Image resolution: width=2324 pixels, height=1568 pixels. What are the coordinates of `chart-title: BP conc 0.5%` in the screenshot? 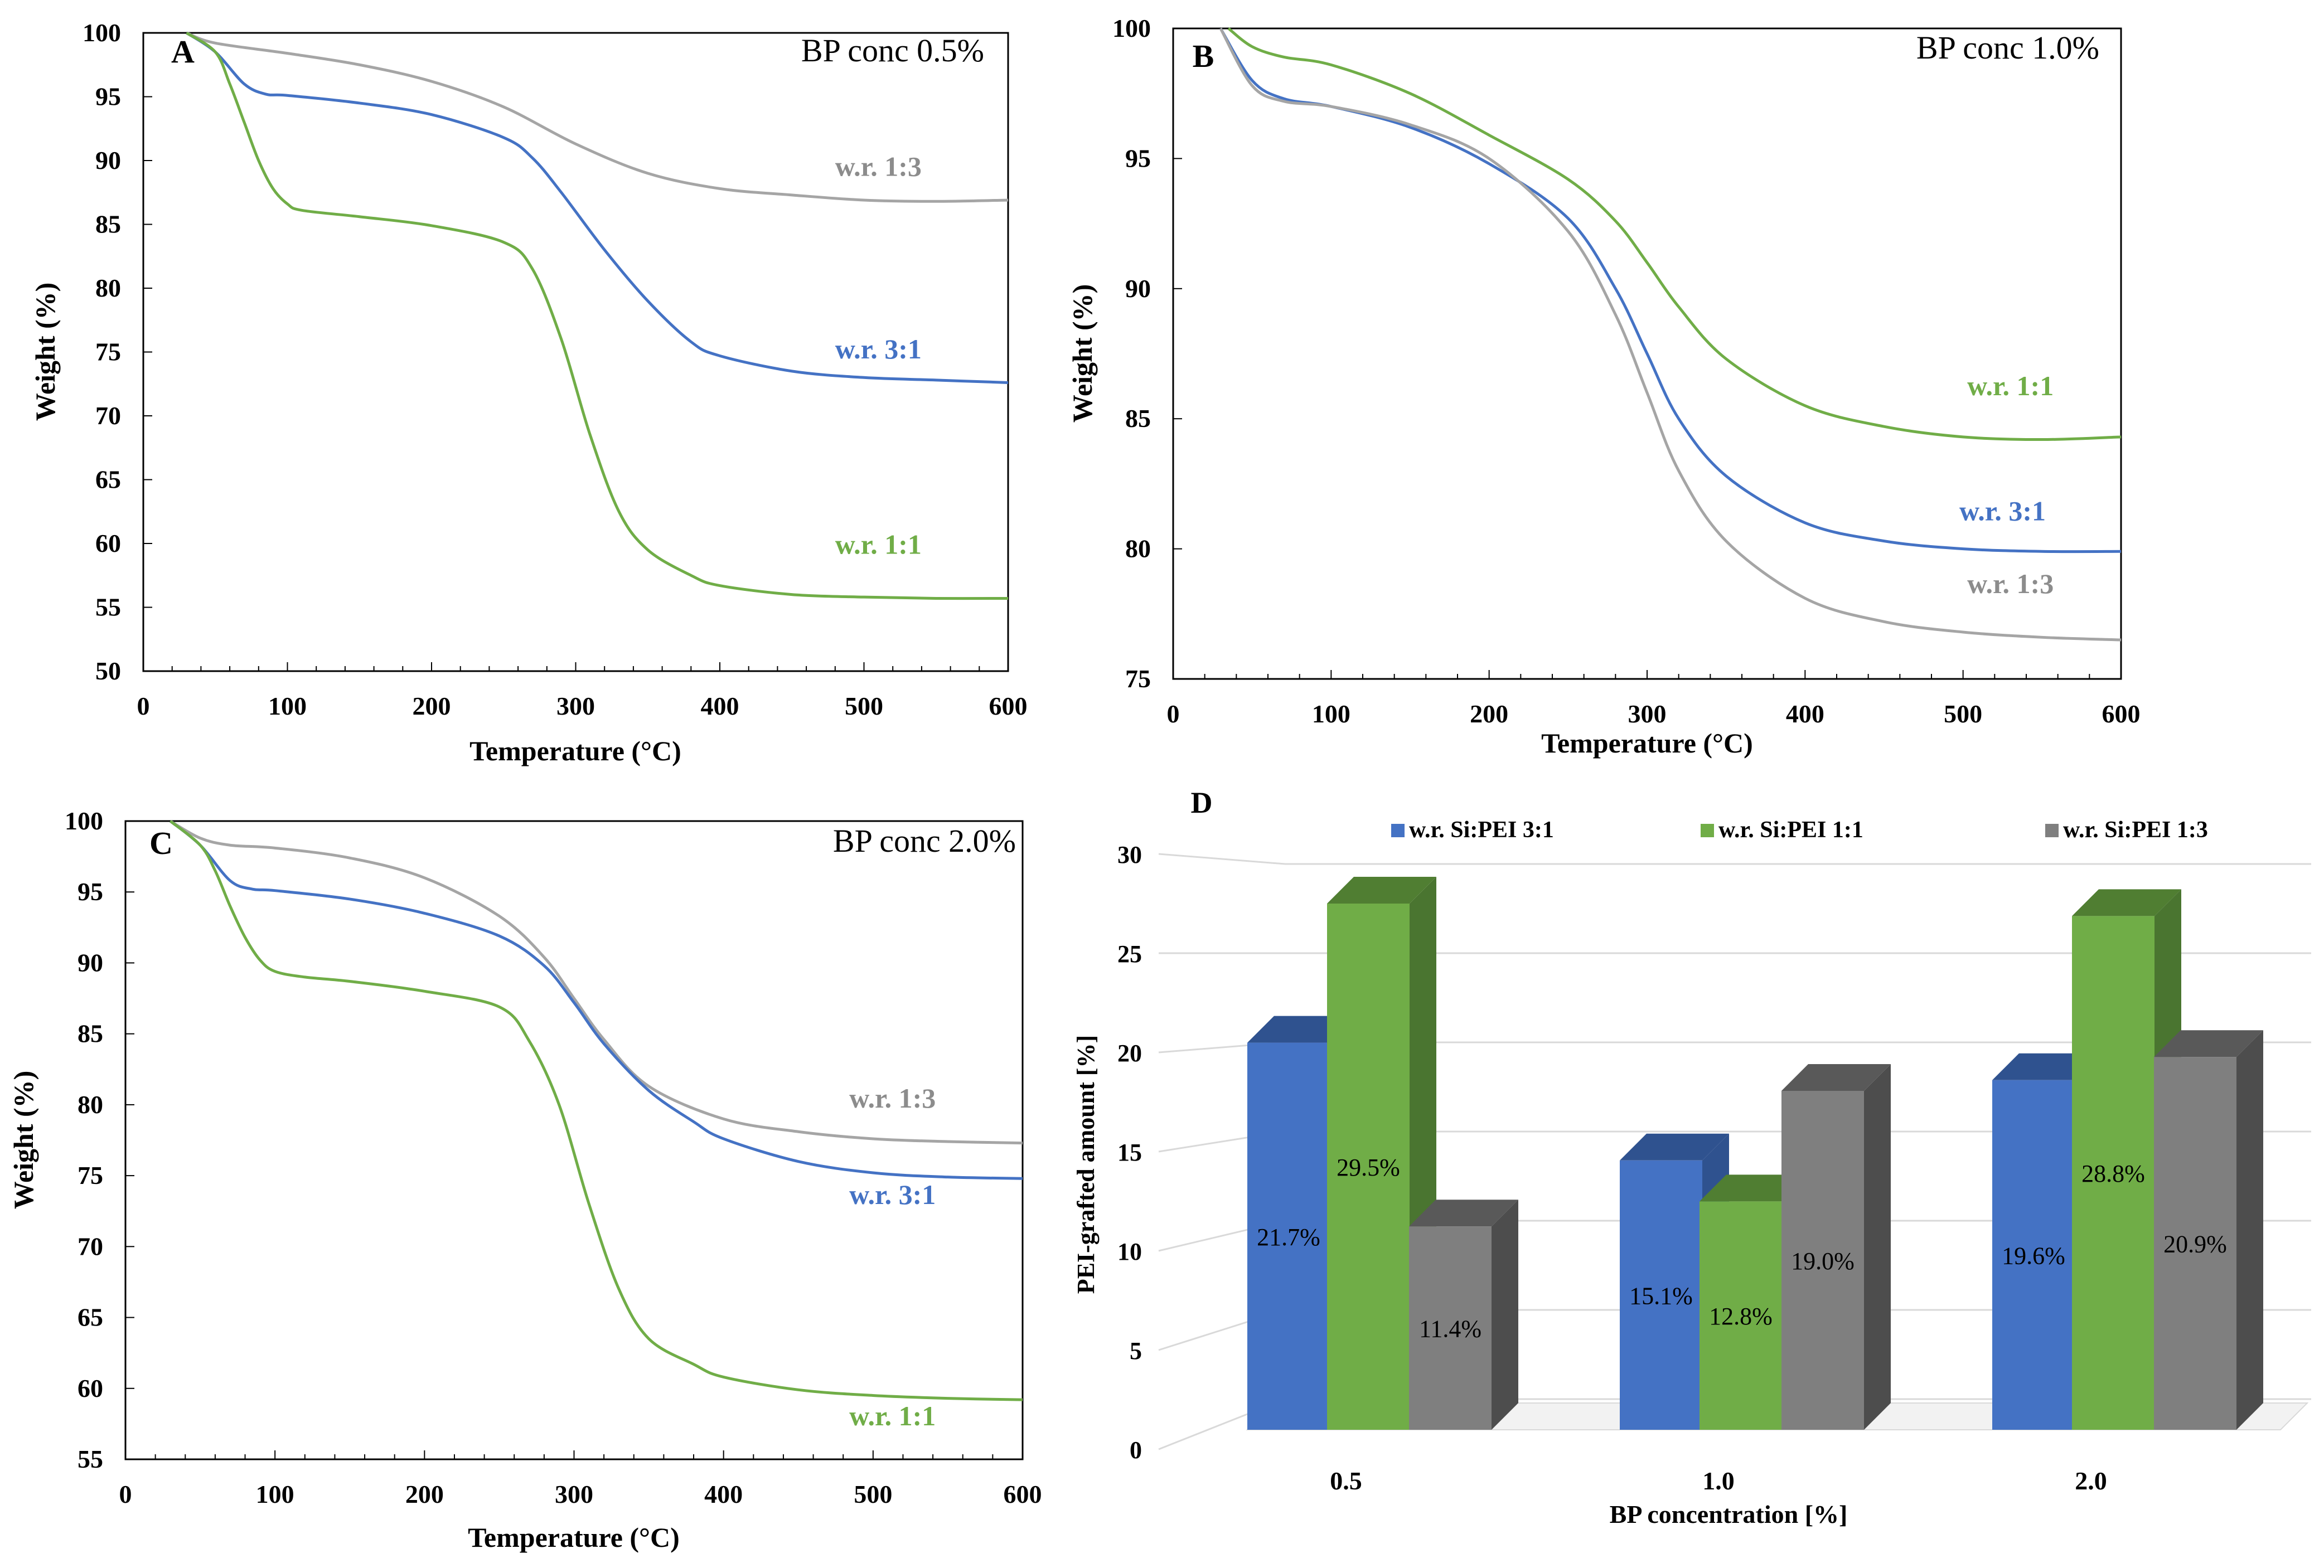 It's located at (893, 50).